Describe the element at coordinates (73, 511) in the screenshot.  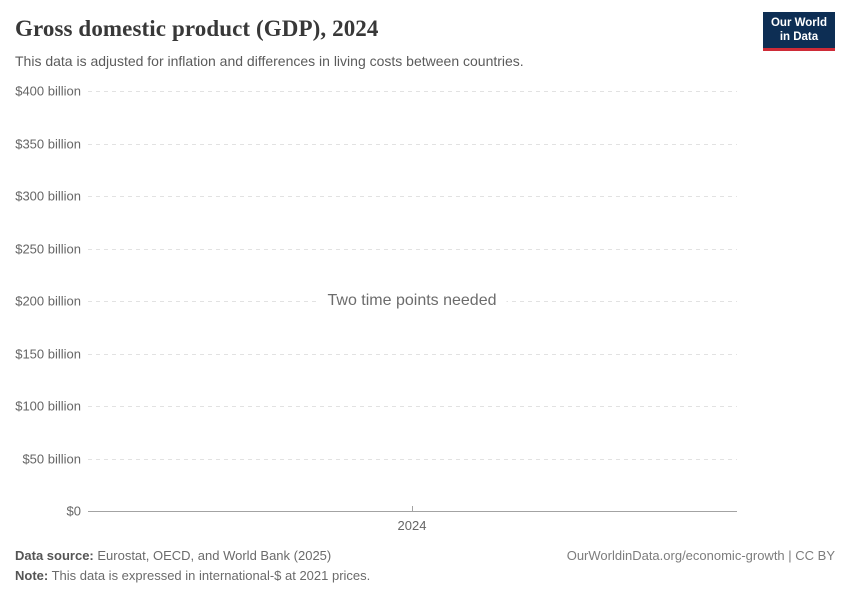
I see `y-axis-tick-label: $0` at that location.